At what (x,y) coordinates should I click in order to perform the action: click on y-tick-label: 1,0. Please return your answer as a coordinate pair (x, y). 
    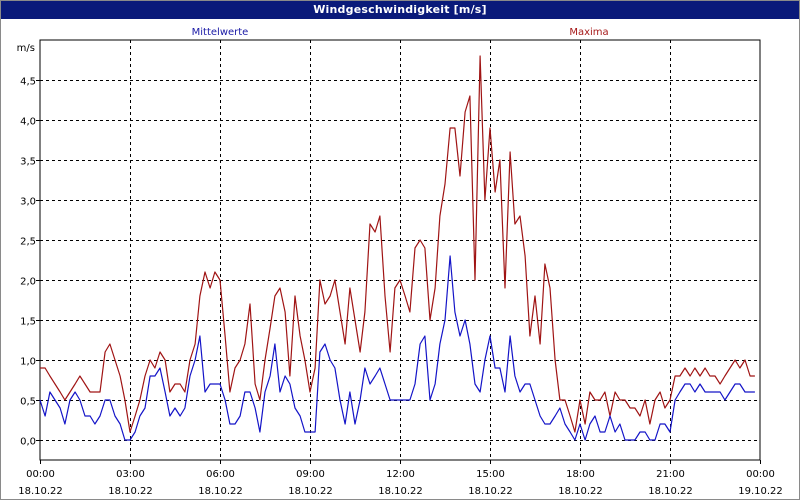
    Looking at the image, I should click on (28, 362).